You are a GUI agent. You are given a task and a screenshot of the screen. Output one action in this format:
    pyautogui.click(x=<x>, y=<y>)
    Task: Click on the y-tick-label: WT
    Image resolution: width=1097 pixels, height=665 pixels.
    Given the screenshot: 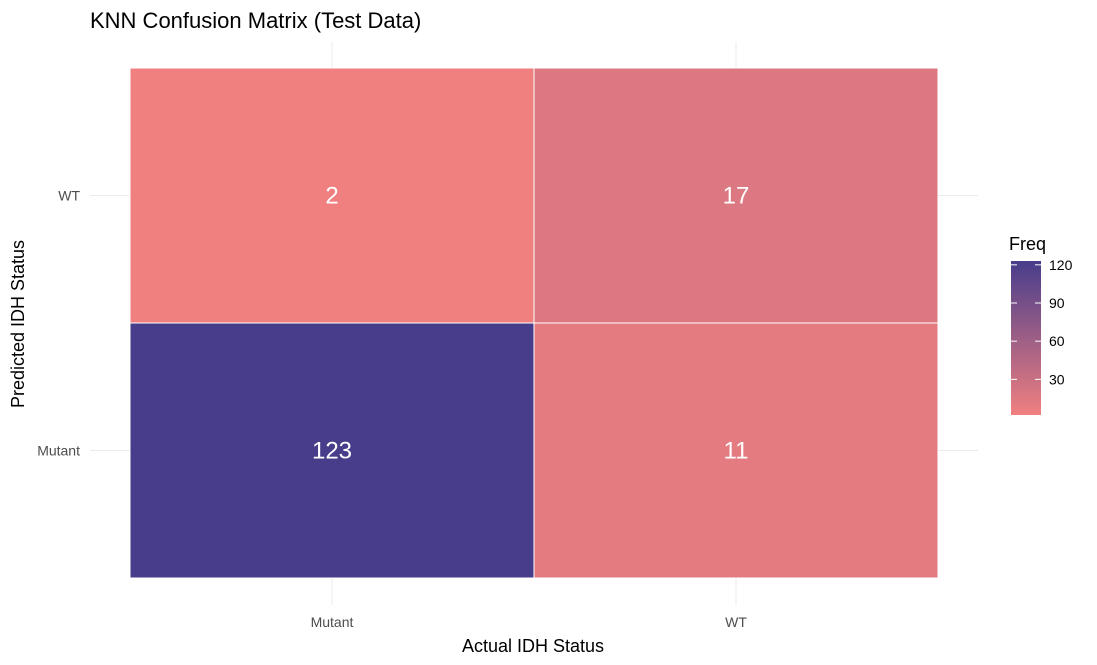 What is the action you would take?
    pyautogui.click(x=69, y=196)
    